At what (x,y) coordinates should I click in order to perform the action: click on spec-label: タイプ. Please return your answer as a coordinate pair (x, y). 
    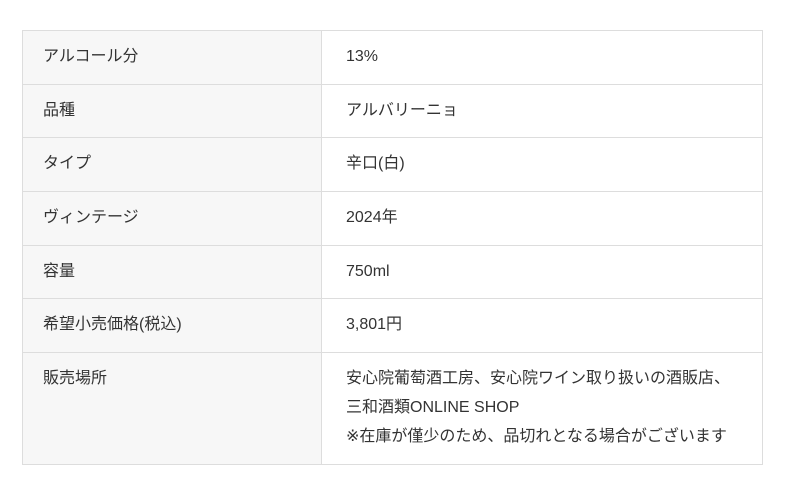
    Looking at the image, I should click on (67, 164).